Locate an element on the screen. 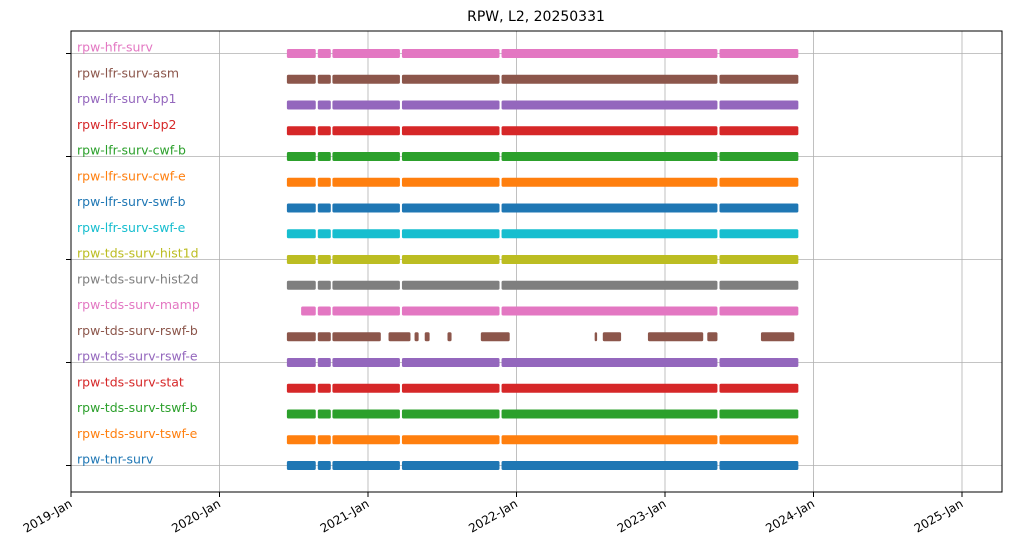 This screenshot has height=555, width=1011. series-label: rpw-lfr-surv-swf-b is located at coordinates (131, 201).